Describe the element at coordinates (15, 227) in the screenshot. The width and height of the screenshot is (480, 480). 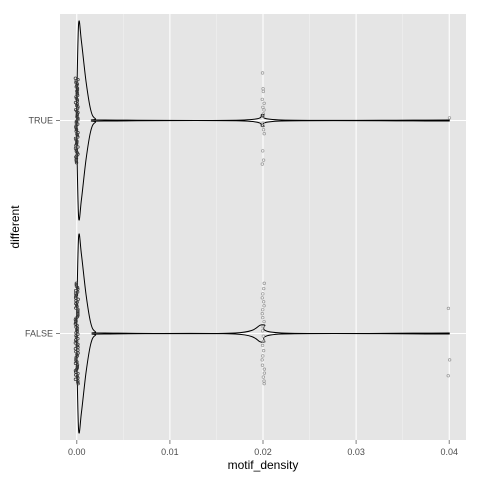
I see `y-axis-title: different` at that location.